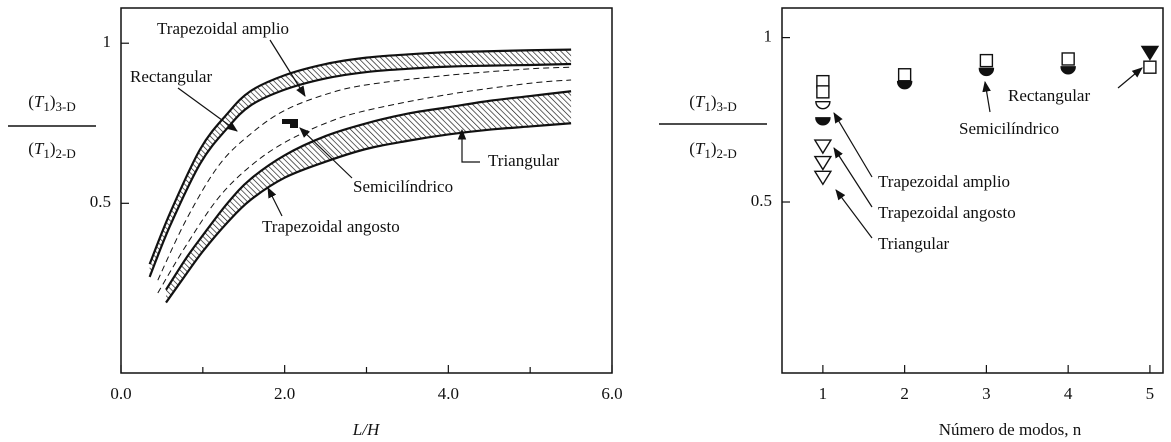  Describe the element at coordinates (986, 393) in the screenshot. I see `x-tick-label: 3` at that location.